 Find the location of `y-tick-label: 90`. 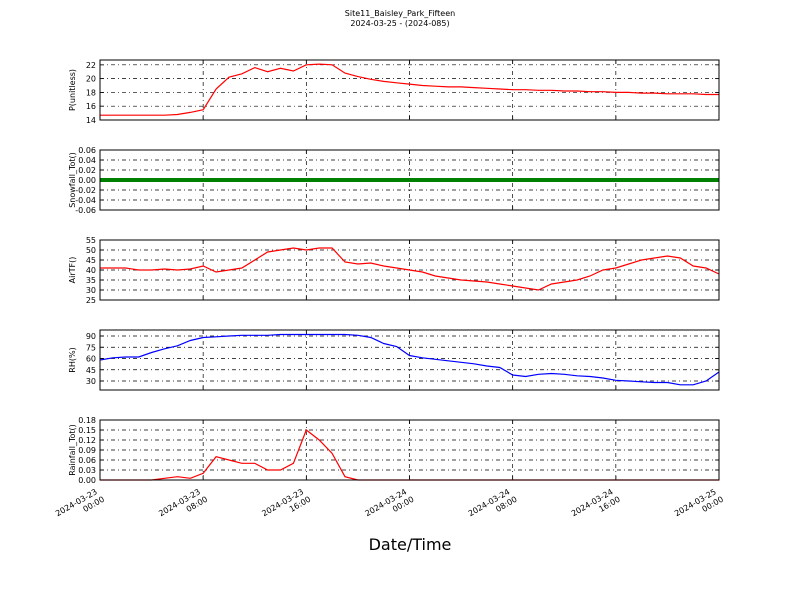

y-tick-label: 90 is located at coordinates (91, 336).